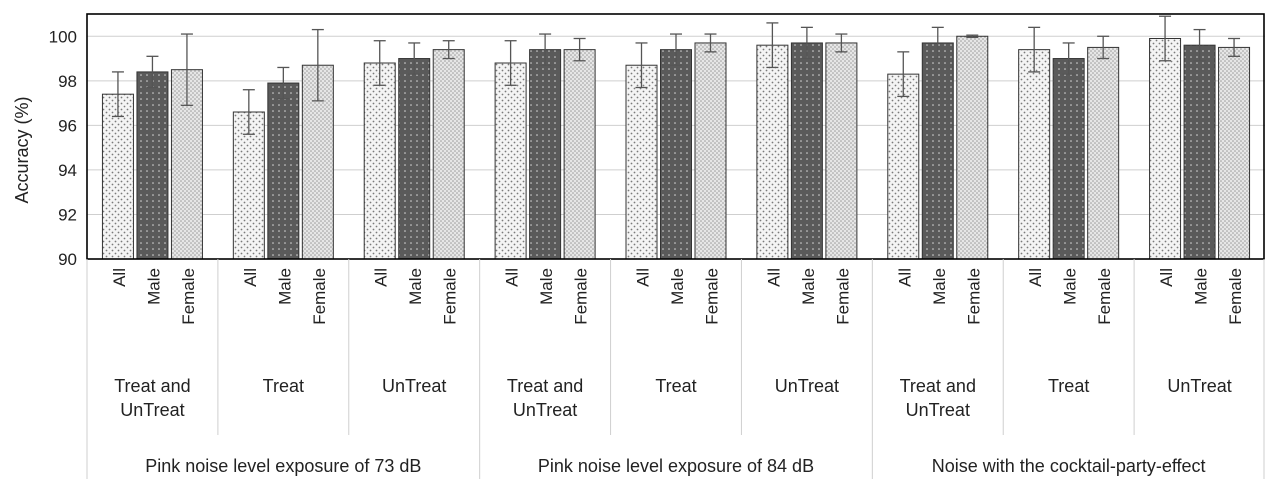 The image size is (1265, 484). I want to click on y-tick-label: 96, so click(67, 125).